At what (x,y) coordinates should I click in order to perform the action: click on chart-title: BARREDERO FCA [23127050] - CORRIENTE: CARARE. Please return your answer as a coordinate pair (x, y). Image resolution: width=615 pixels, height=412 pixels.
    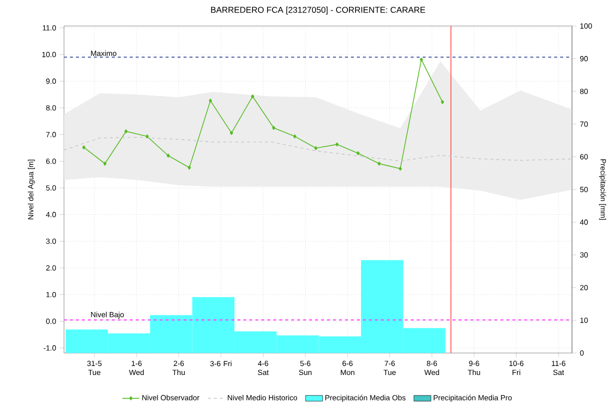
    Looking at the image, I should click on (318, 10).